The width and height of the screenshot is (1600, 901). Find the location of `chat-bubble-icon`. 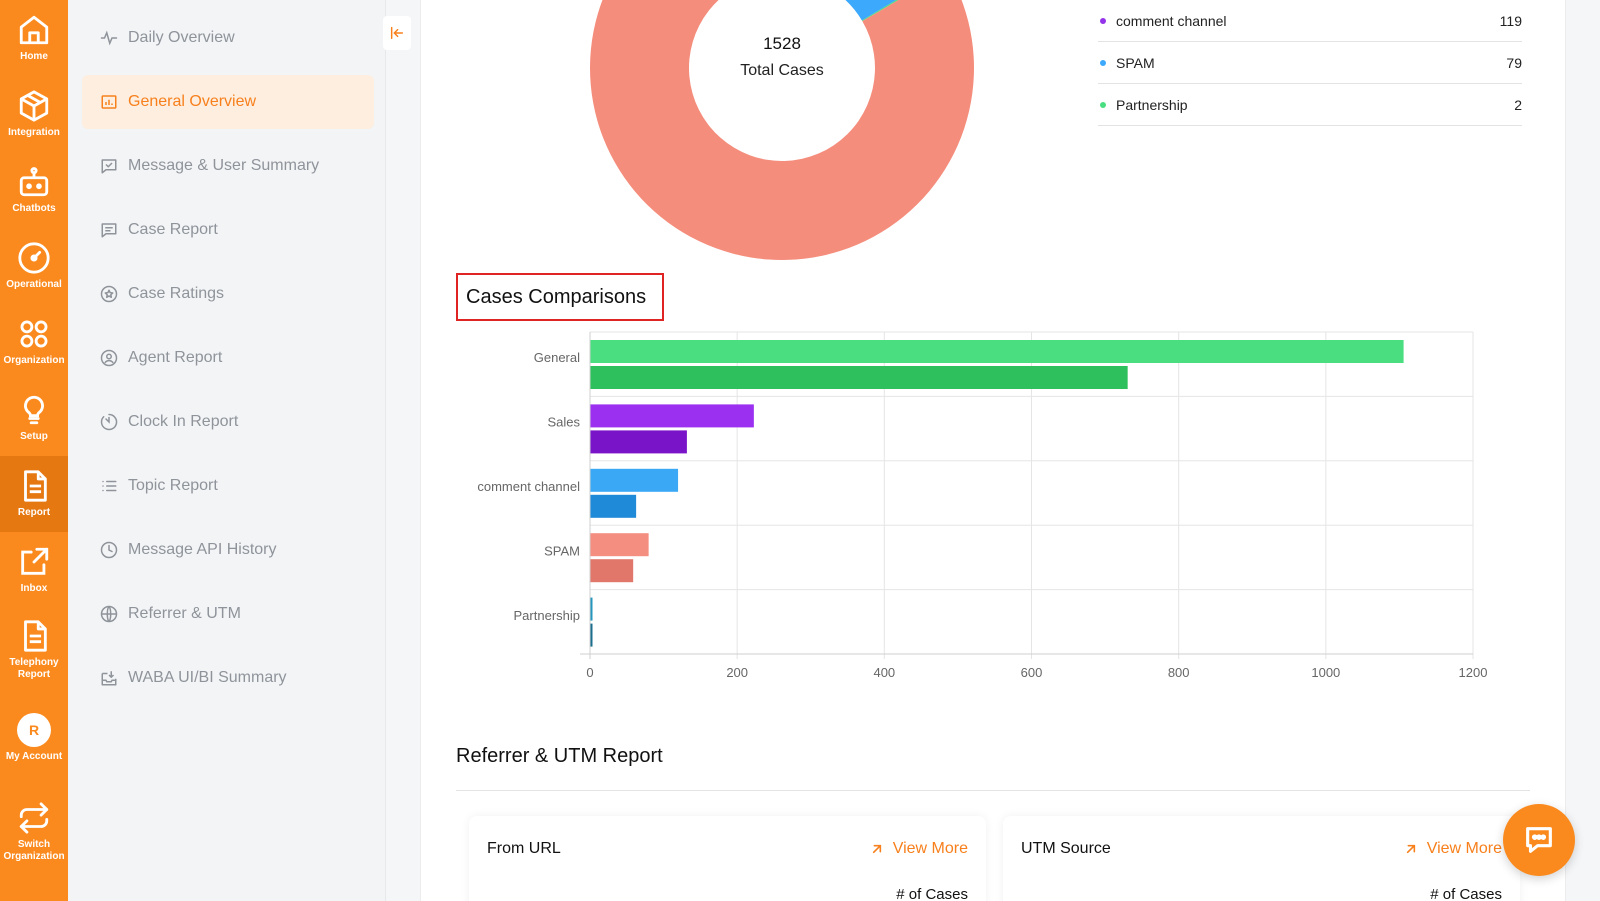

chat-bubble-icon is located at coordinates (1539, 840).